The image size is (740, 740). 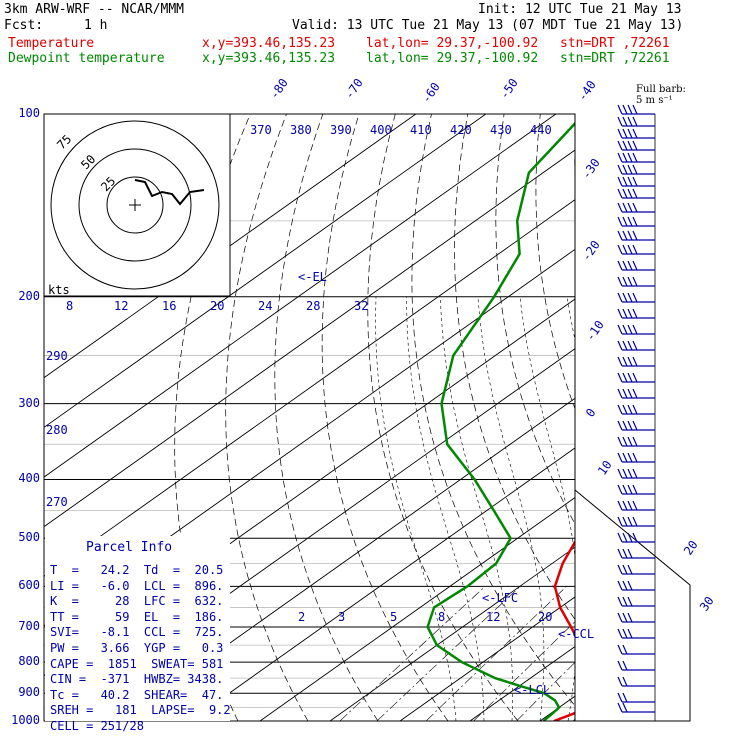 What do you see at coordinates (29, 295) in the screenshot?
I see `pressure-label: 200` at bounding box center [29, 295].